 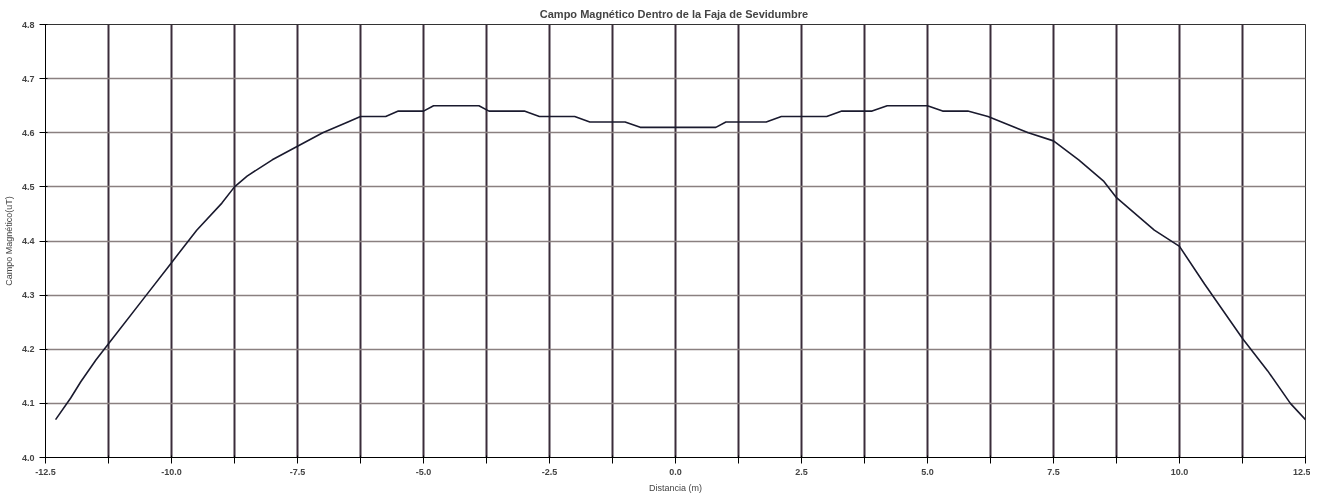 I want to click on x-tick-label: 2.5, so click(x=801, y=471).